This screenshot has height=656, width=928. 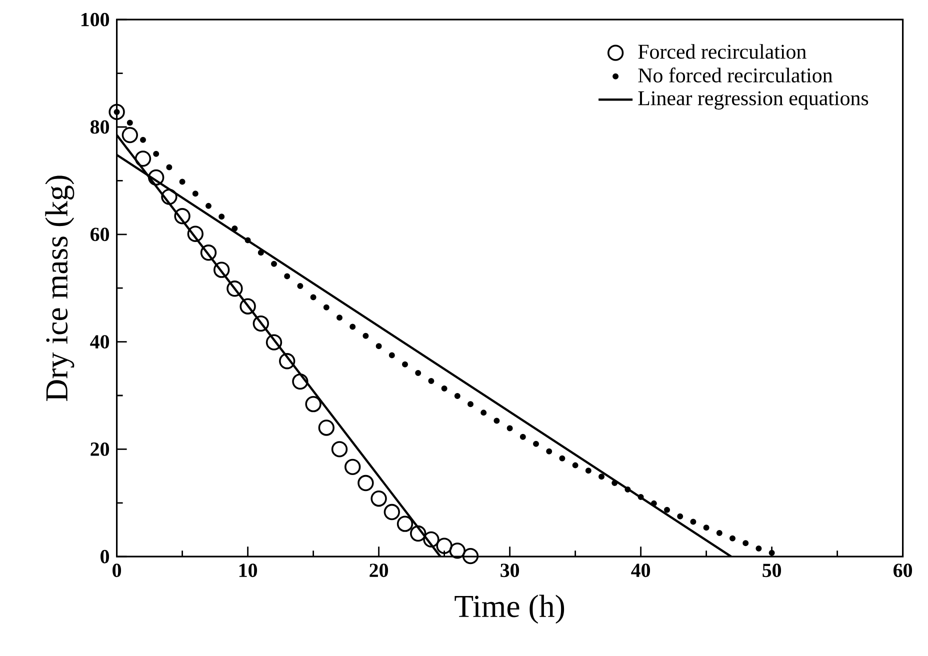 What do you see at coordinates (100, 449) in the screenshot?
I see `y-tick-label: 20` at bounding box center [100, 449].